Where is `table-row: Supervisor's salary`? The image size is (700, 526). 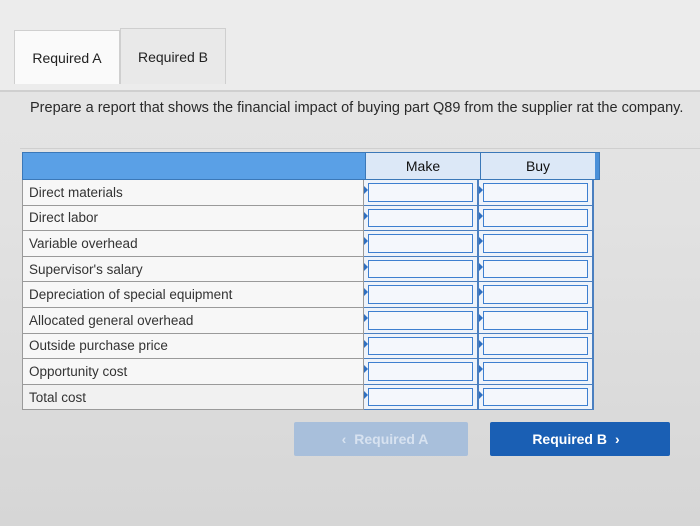 table-row: Supervisor's salary is located at coordinates (311, 269).